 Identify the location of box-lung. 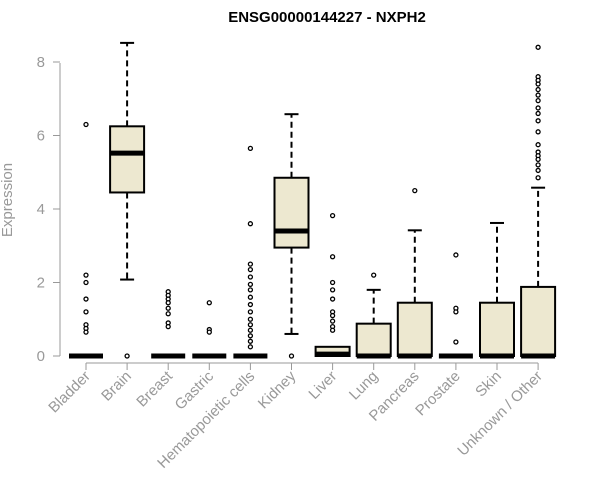
(373, 315).